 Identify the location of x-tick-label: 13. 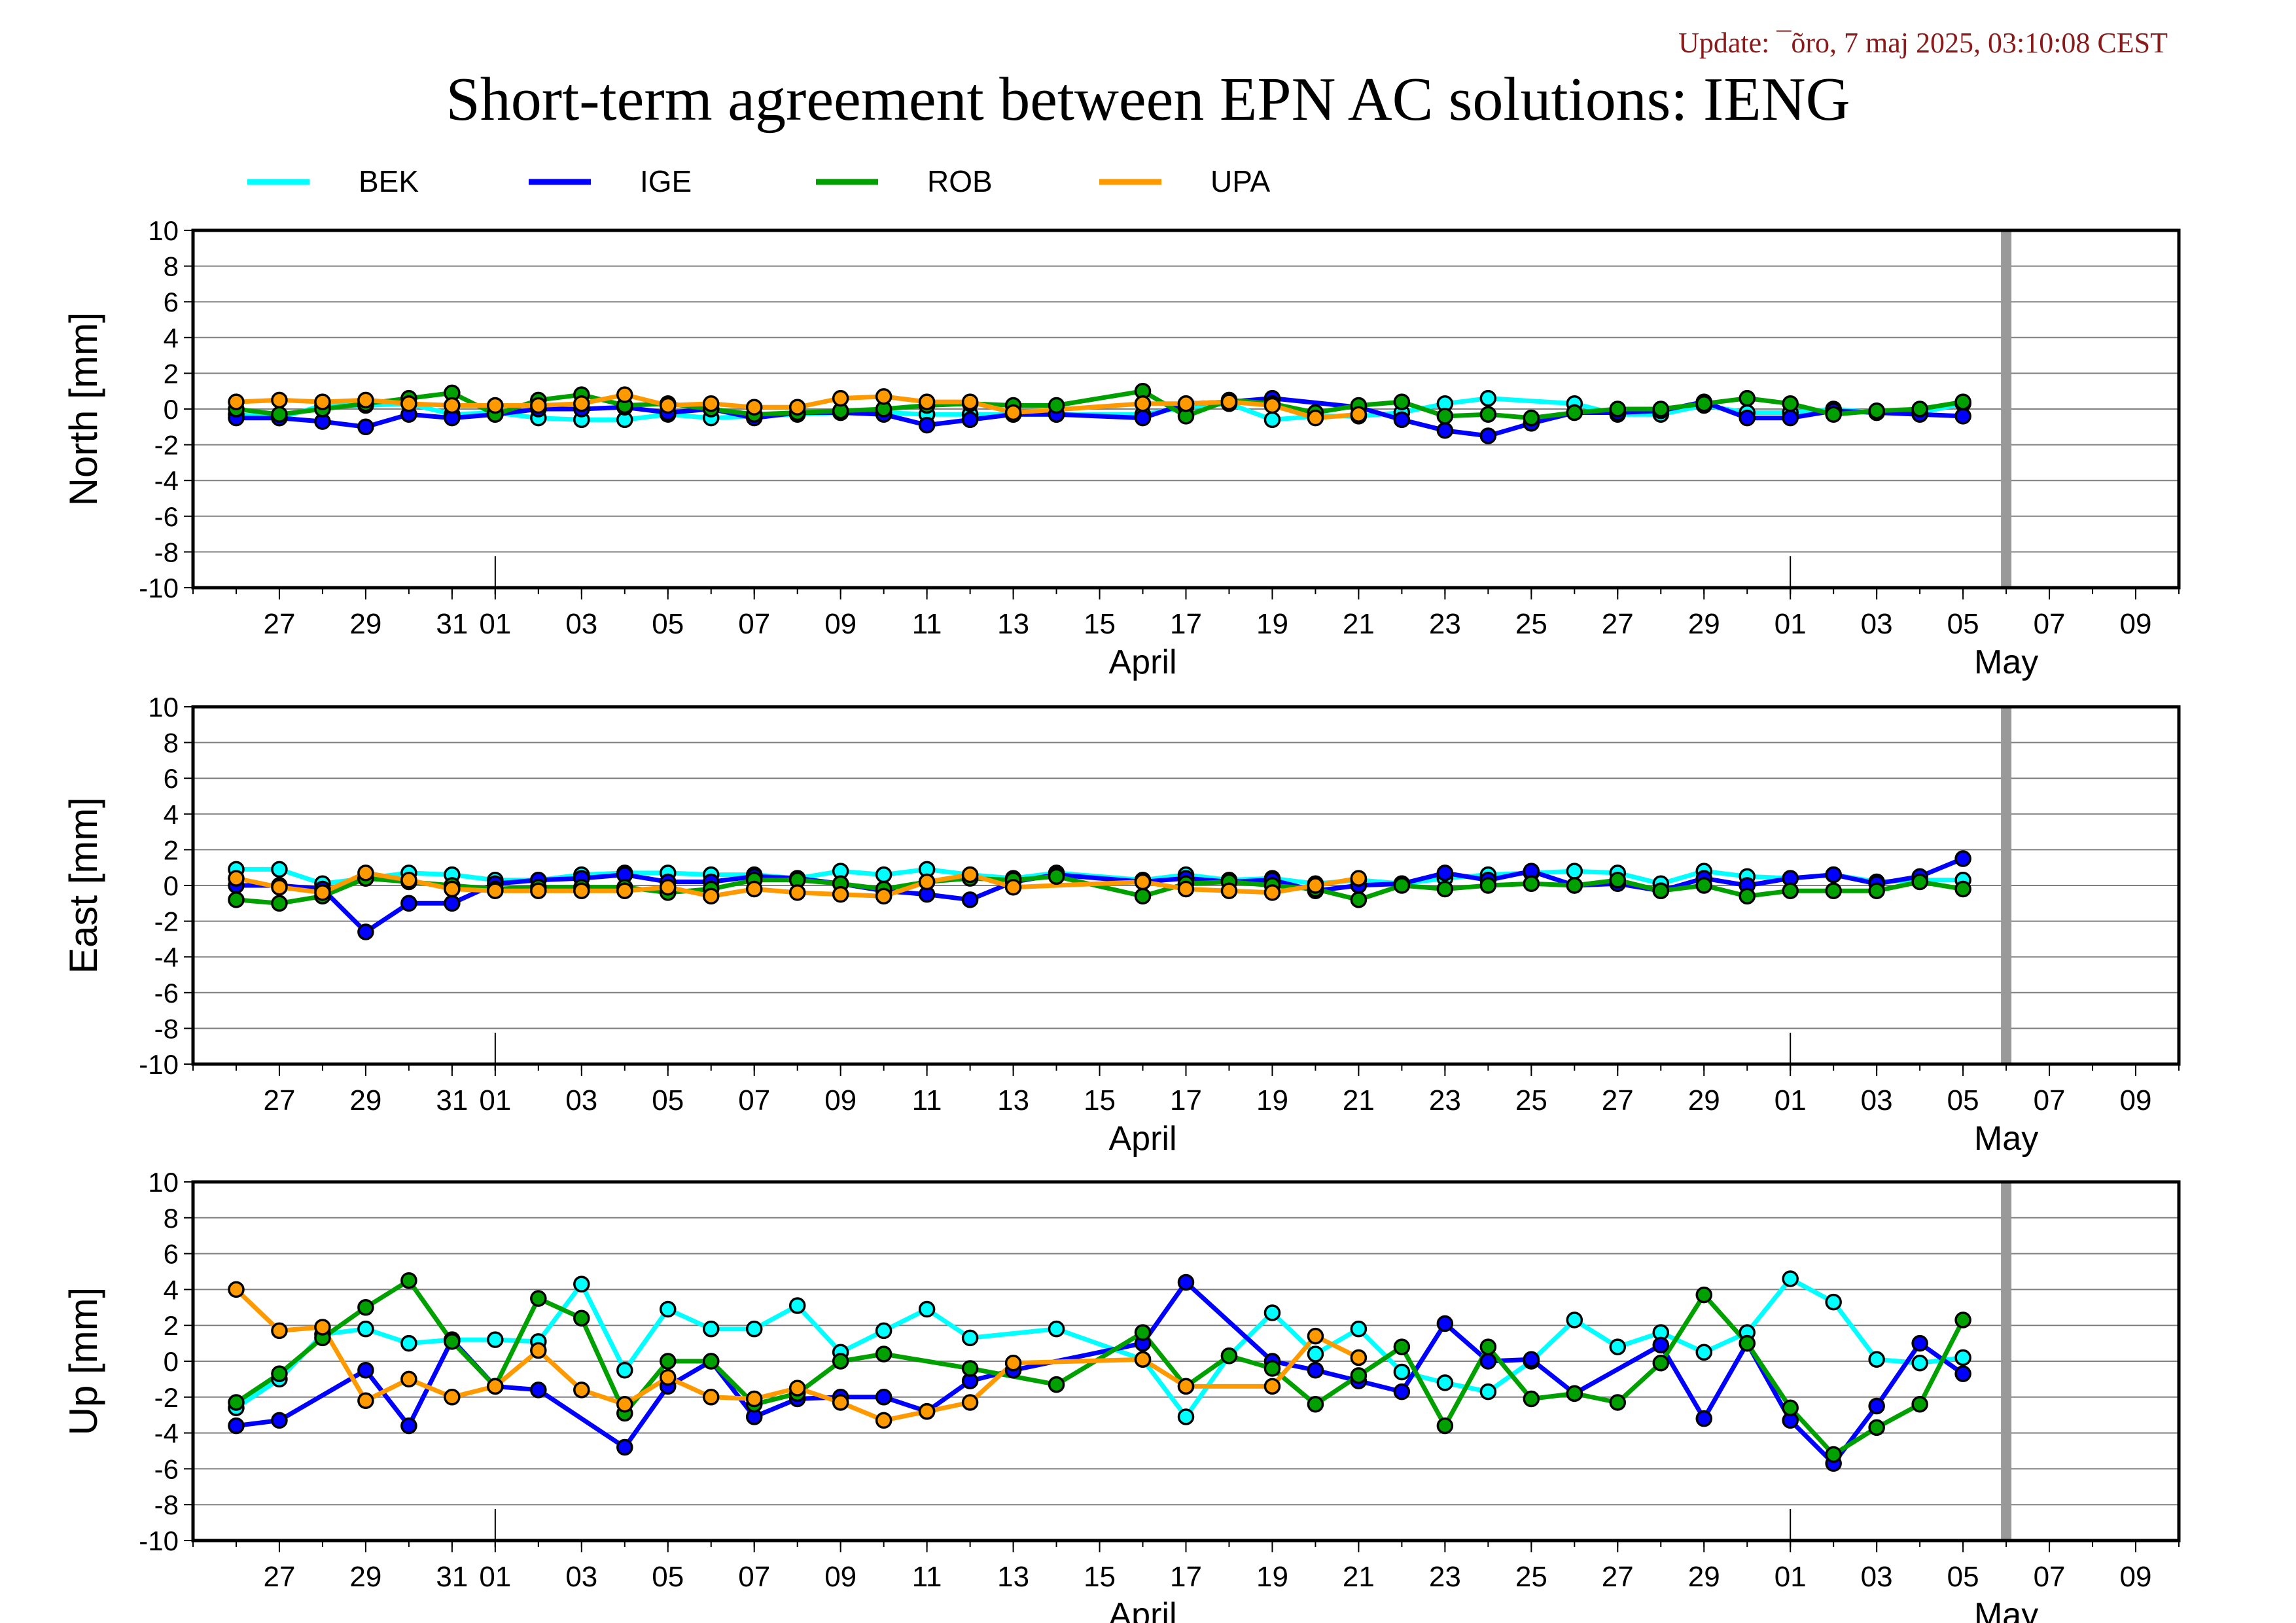
(1013, 1100).